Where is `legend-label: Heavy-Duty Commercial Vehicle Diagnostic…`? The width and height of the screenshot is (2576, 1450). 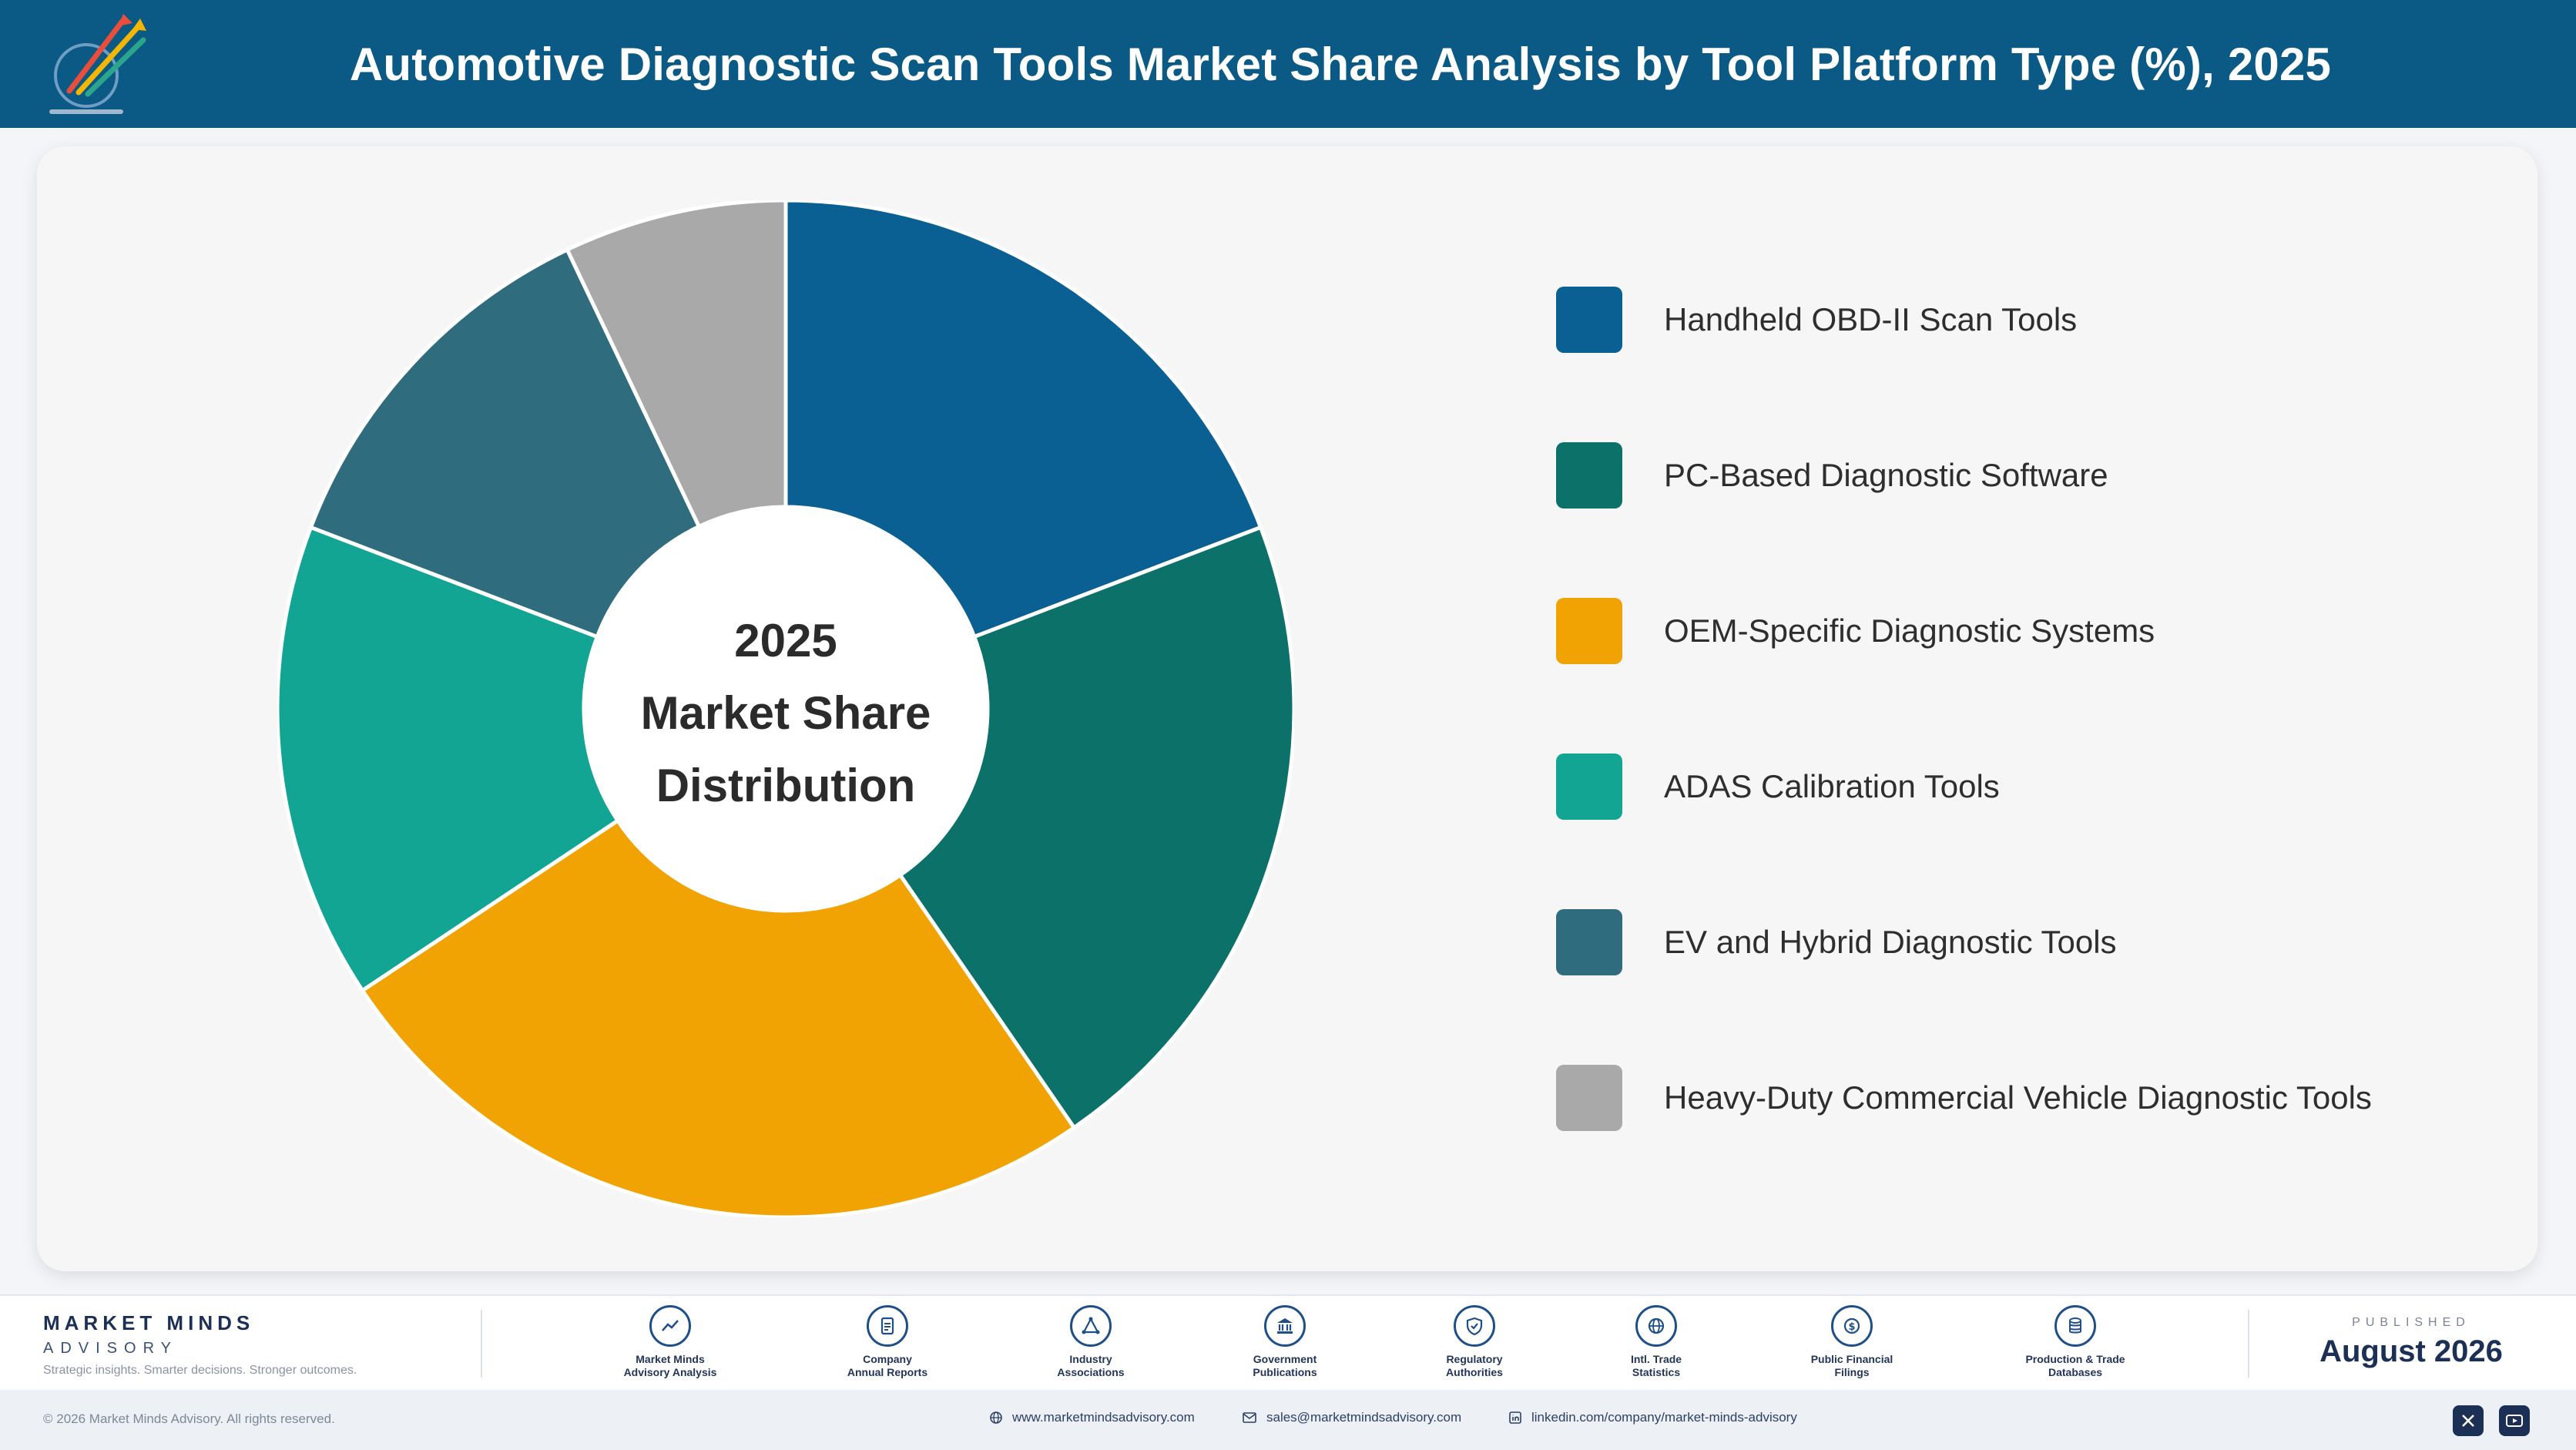
legend-label: Heavy-Duty Commercial Vehicle Diagnostic… is located at coordinates (2018, 1097).